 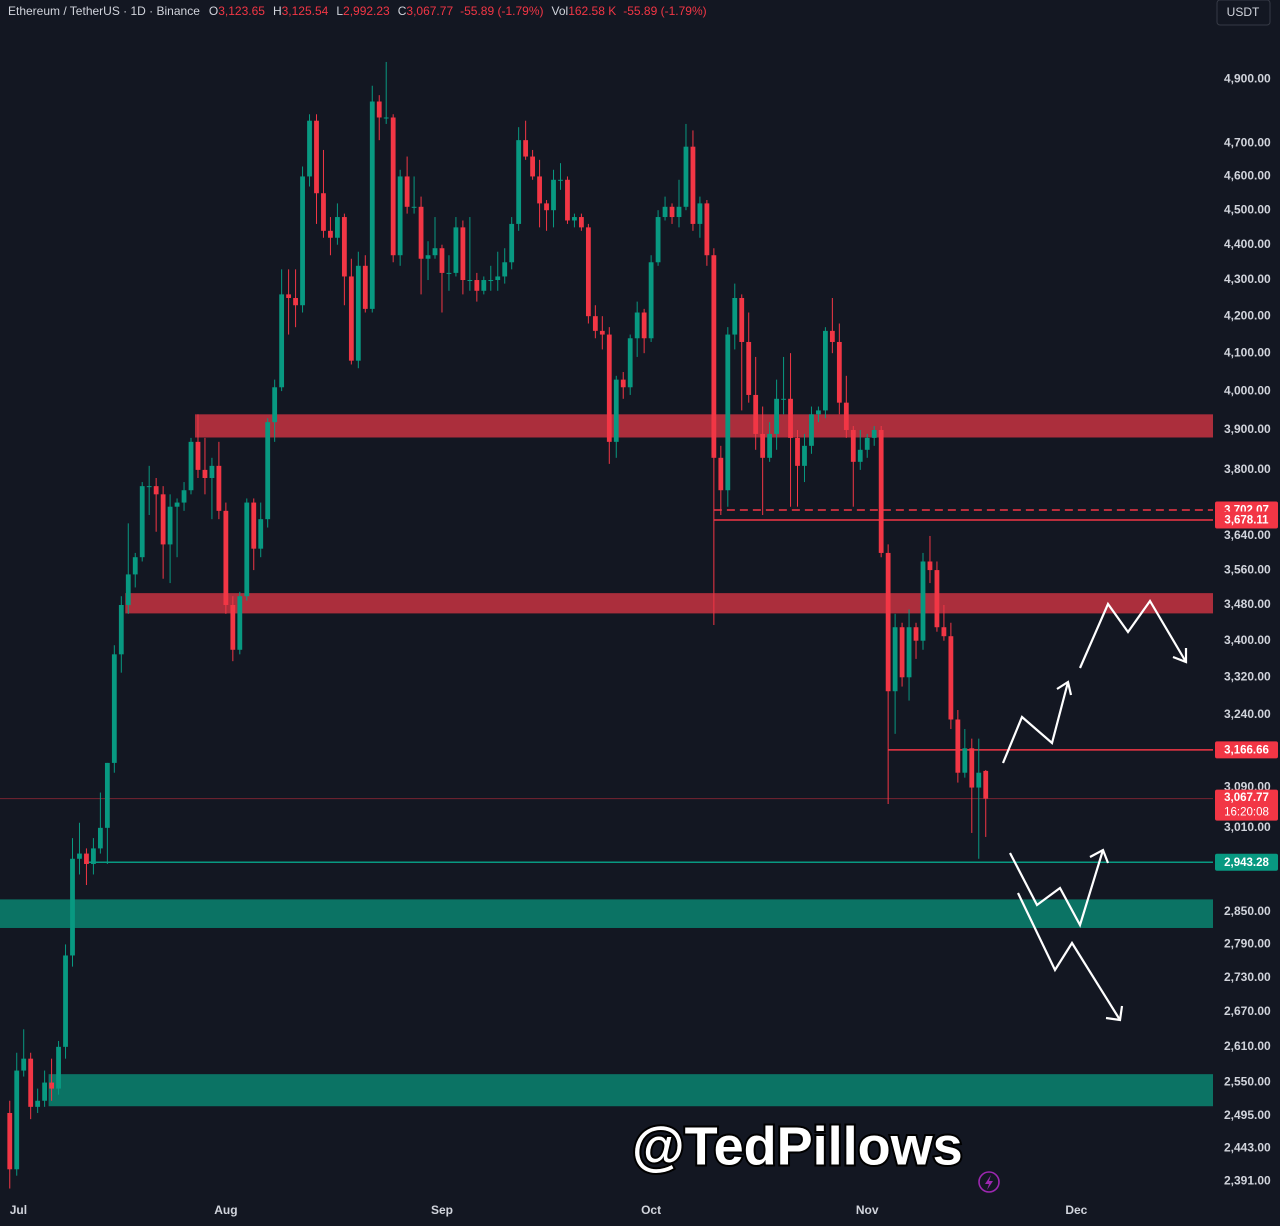 I want to click on ohlc-value: 3,125.54, so click(x=305, y=11).